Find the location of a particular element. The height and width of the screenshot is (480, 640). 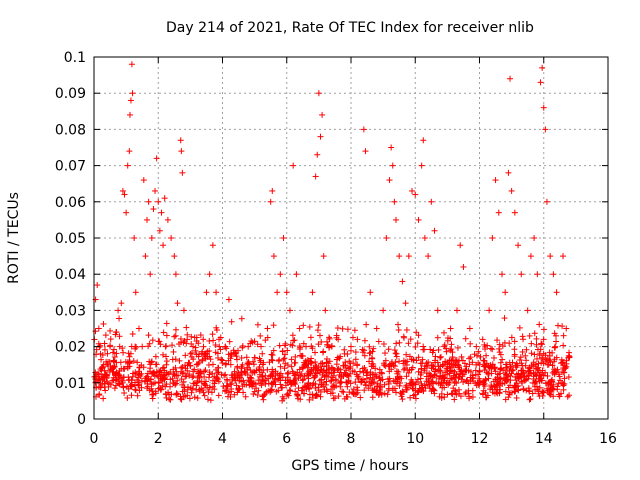

y-tick-label: 0.04 is located at coordinates (70, 275).